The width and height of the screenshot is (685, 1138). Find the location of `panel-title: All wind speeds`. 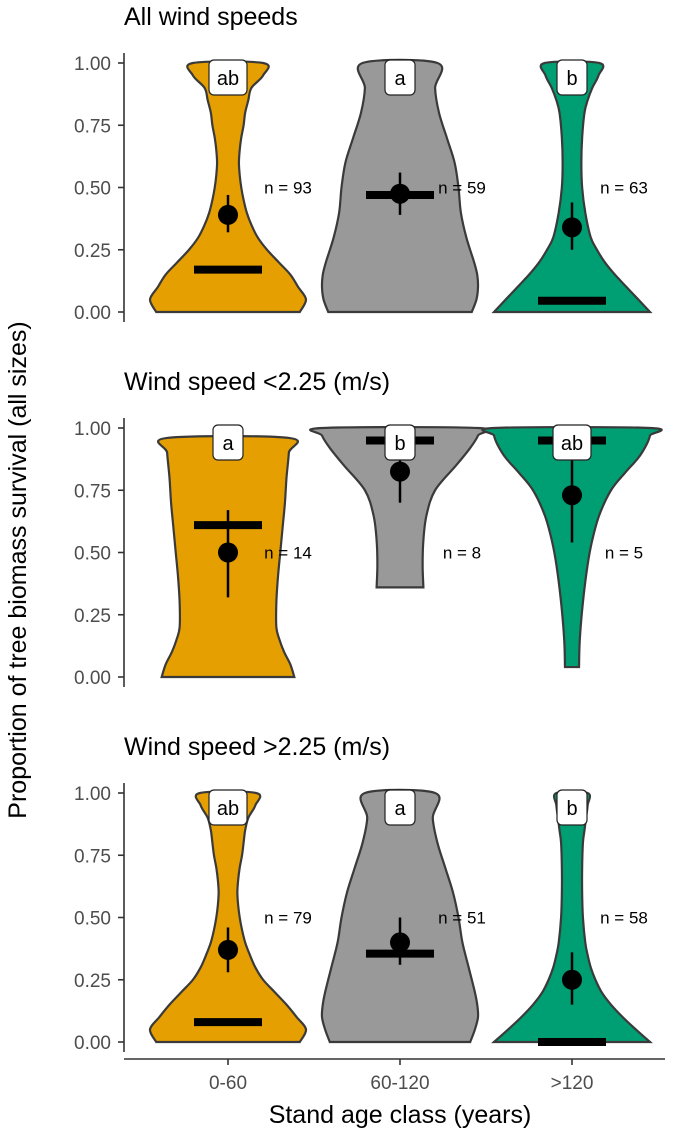

panel-title: All wind speeds is located at coordinates (211, 17).